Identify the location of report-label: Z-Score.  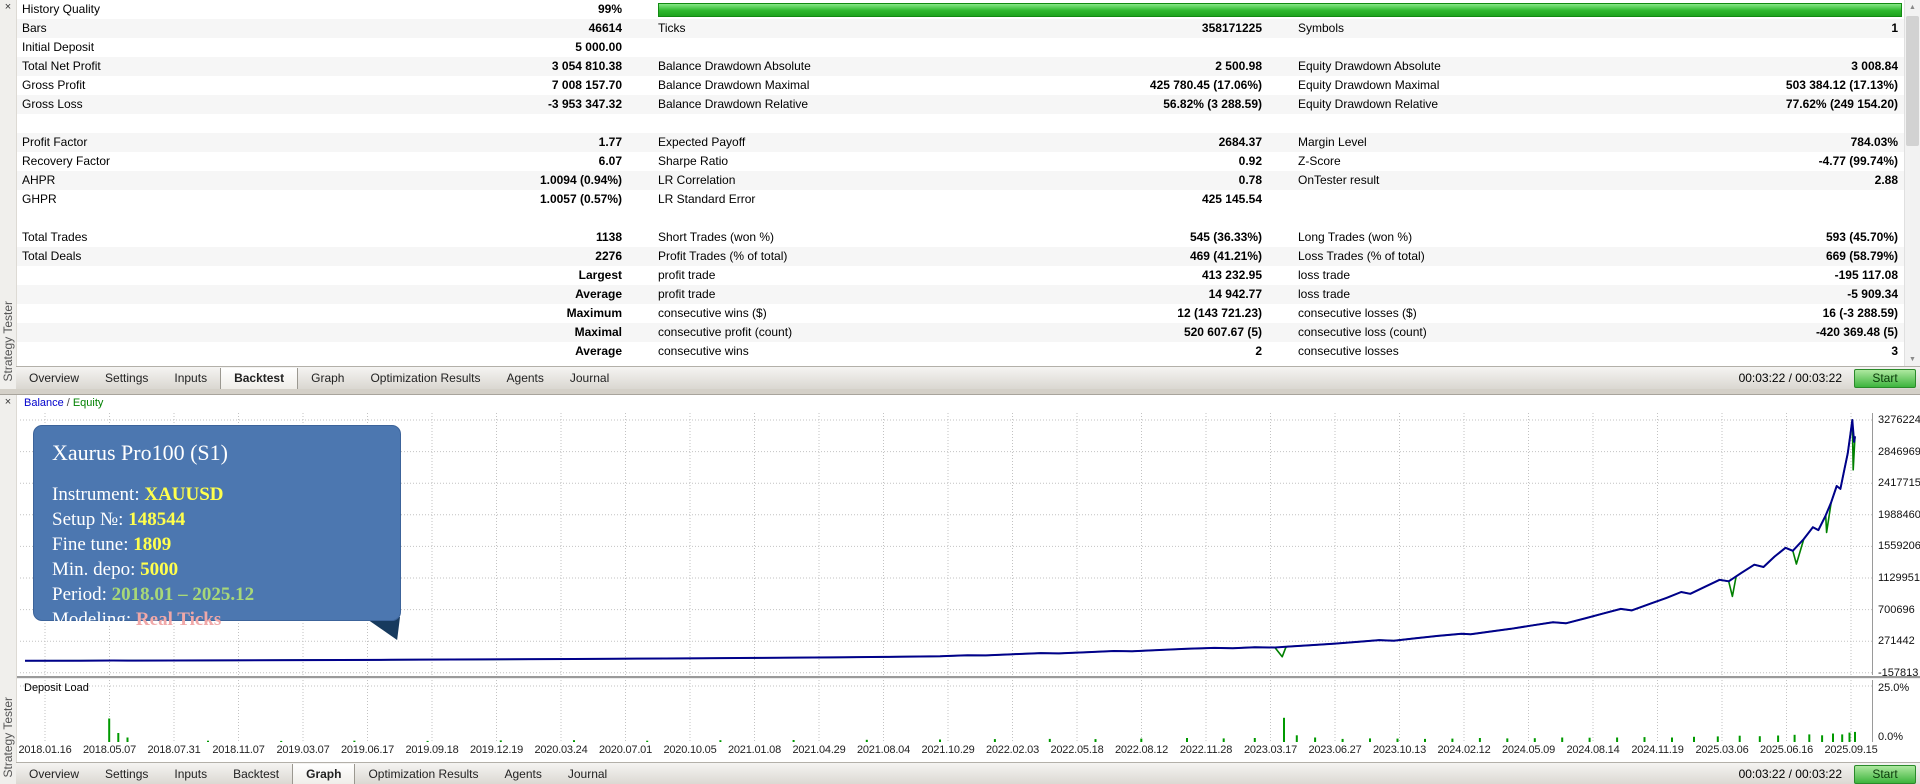
(1319, 161).